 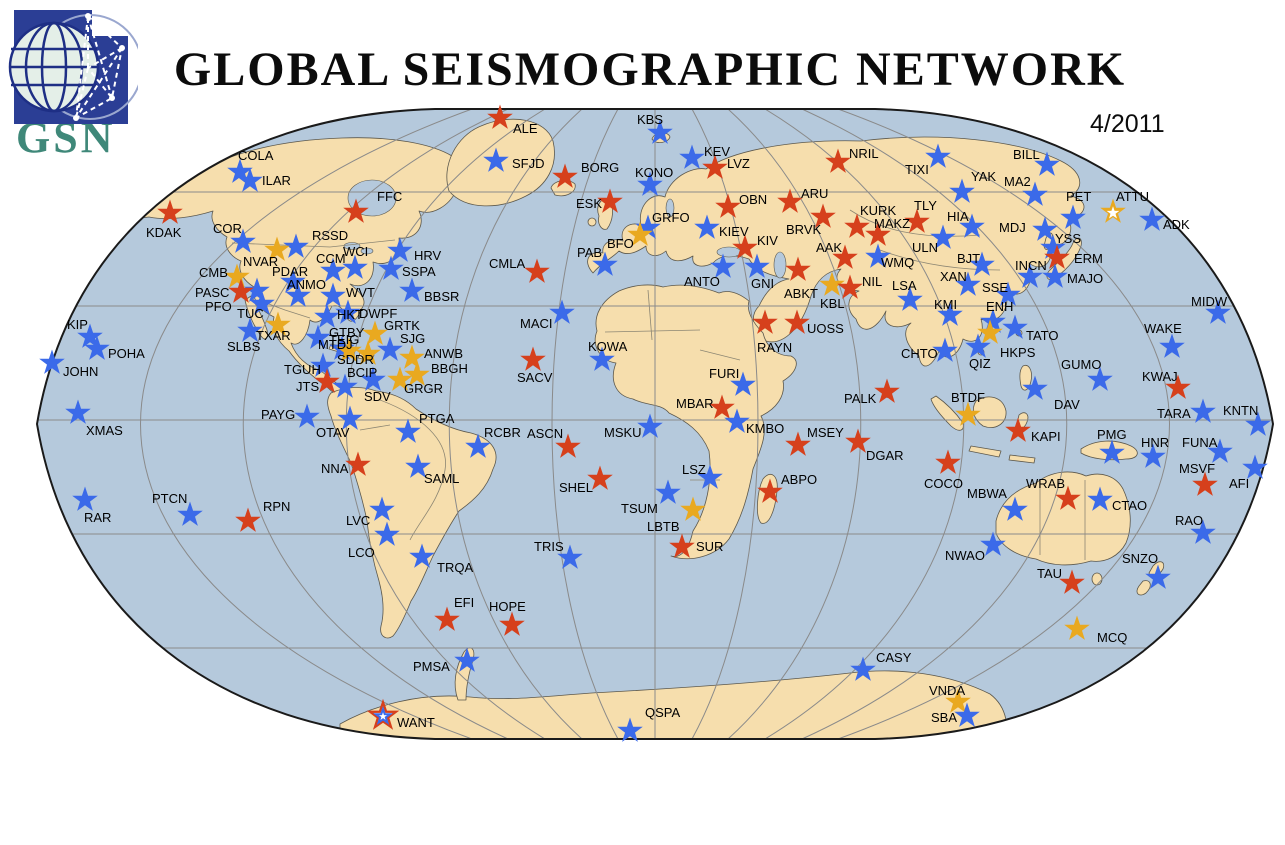 What do you see at coordinates (993, 543) in the screenshot?
I see `station-star-NWAO` at bounding box center [993, 543].